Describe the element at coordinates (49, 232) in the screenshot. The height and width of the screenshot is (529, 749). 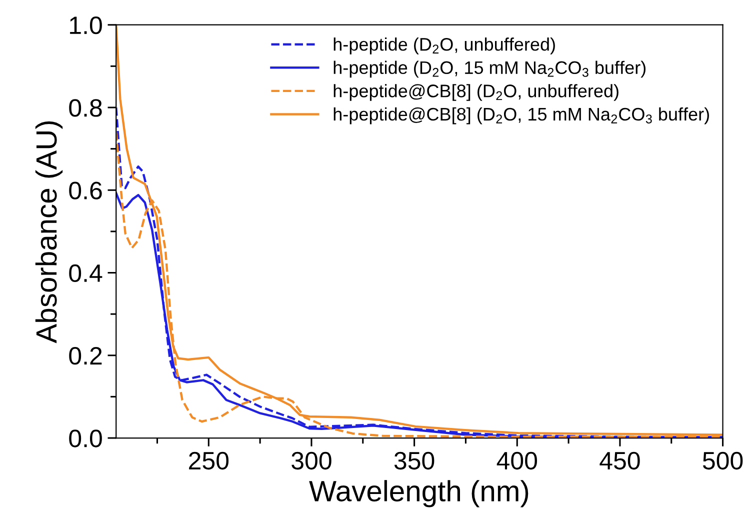
I see `y-axis-title: Absorbance (AU)` at that location.